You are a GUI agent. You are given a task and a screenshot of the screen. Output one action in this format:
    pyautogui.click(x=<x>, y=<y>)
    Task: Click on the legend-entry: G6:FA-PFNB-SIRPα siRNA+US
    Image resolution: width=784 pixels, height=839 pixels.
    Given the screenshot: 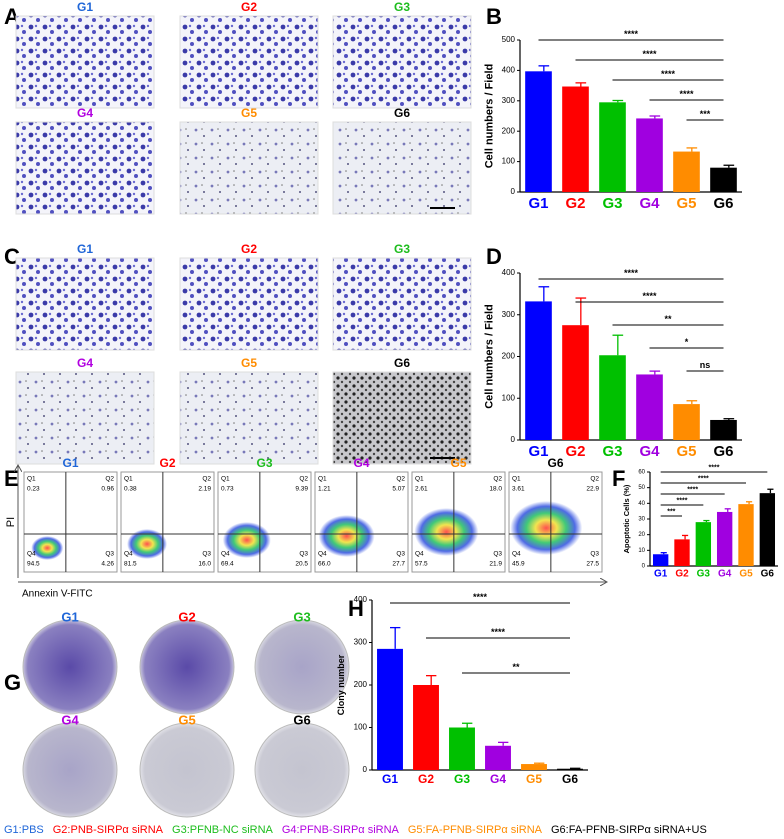 What is the action you would take?
    pyautogui.click(x=629, y=830)
    